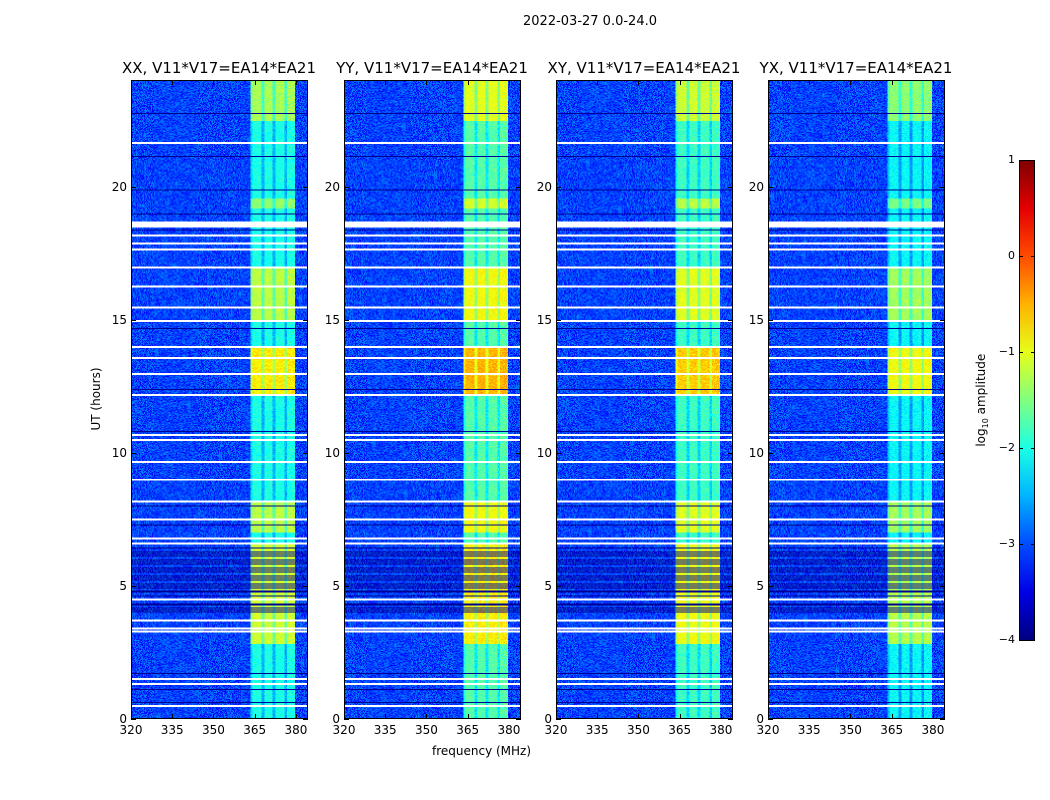 This screenshot has width=1050, height=800. What do you see at coordinates (1006, 351) in the screenshot?
I see `colorbar-tick-label: −1` at bounding box center [1006, 351].